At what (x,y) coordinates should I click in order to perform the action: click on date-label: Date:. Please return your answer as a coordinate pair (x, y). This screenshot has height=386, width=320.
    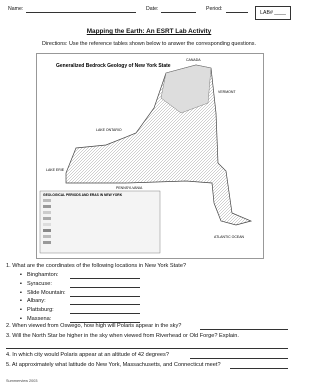
    Looking at the image, I should click on (152, 9).